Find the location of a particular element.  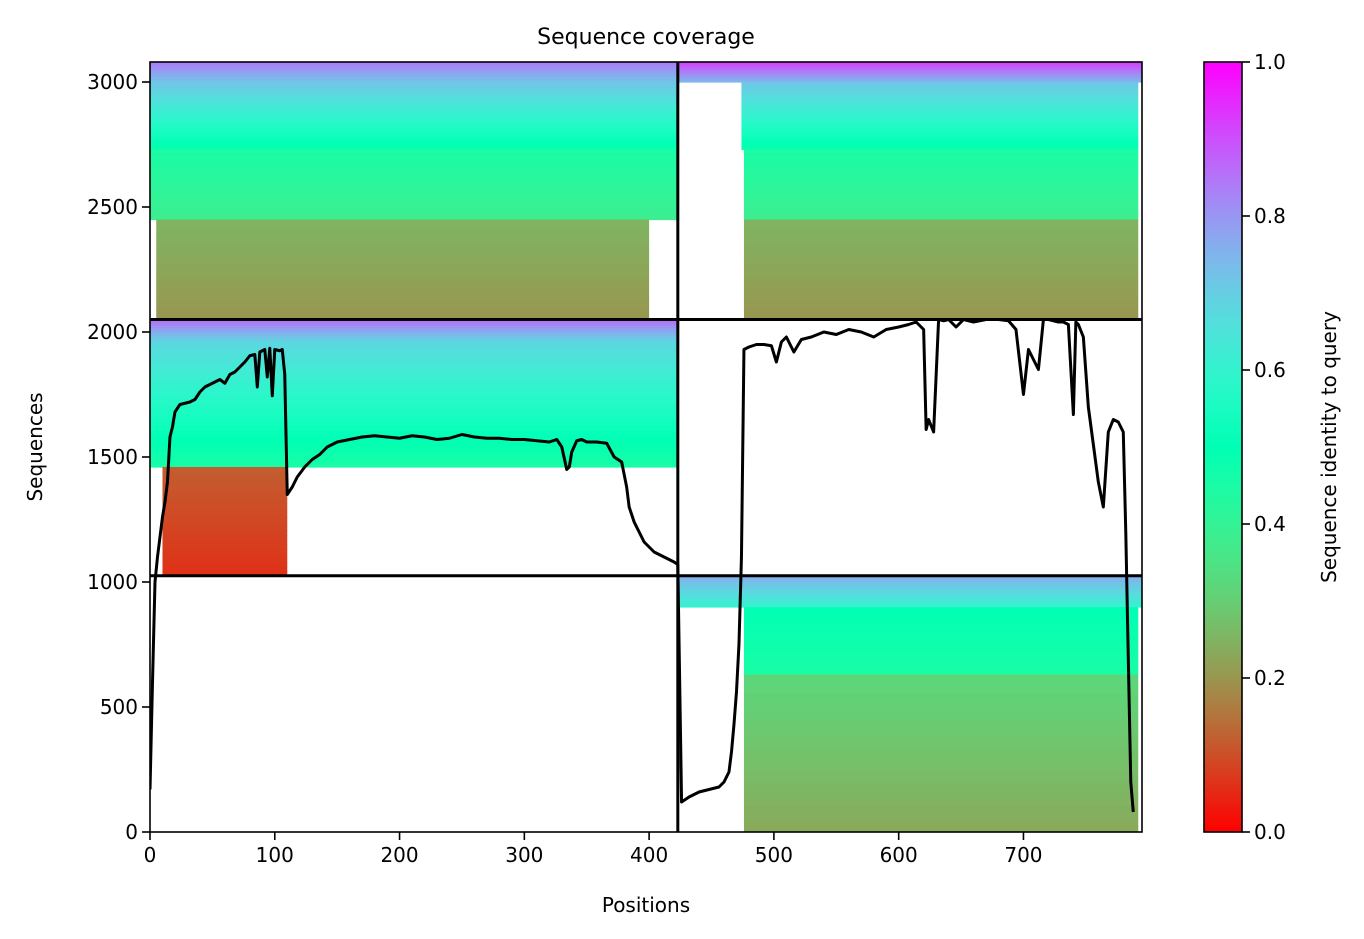

colorbar-tick-label: 1.0 is located at coordinates (1270, 62).